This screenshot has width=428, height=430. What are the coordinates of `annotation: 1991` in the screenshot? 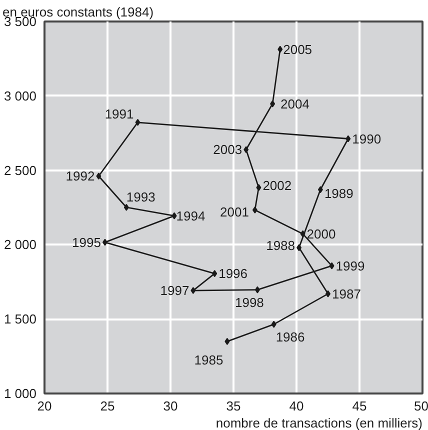 It's located at (119, 114).